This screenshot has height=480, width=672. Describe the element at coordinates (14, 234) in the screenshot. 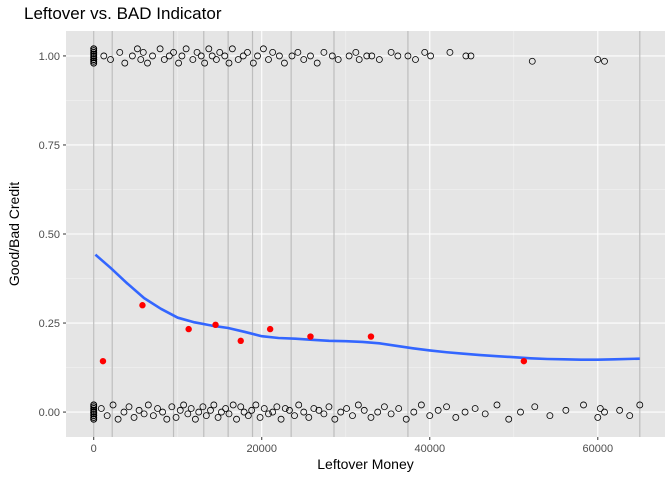

I see `y-axis-title: Good/Bad Credit` at that location.